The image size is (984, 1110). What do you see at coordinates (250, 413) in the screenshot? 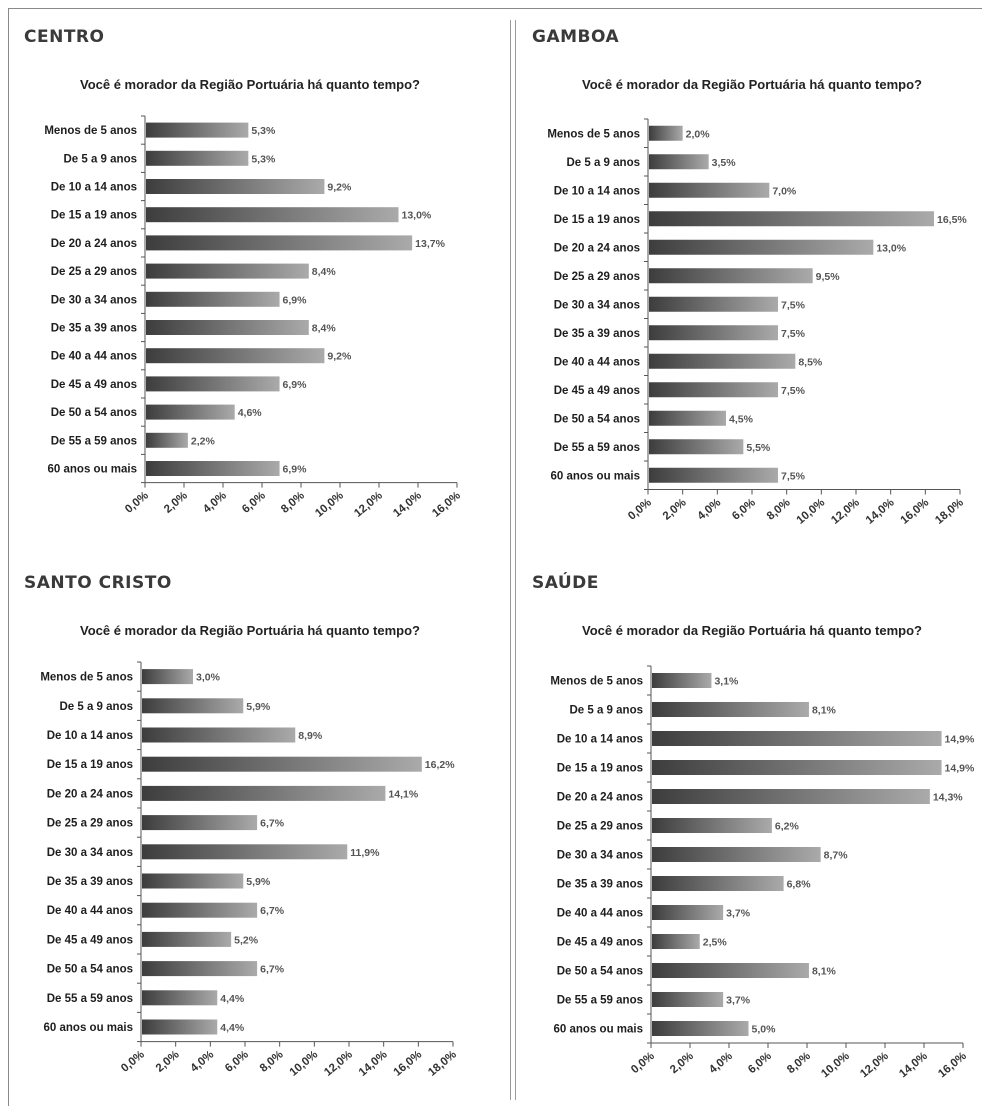
I see `data-label: 4,6%` at bounding box center [250, 413].